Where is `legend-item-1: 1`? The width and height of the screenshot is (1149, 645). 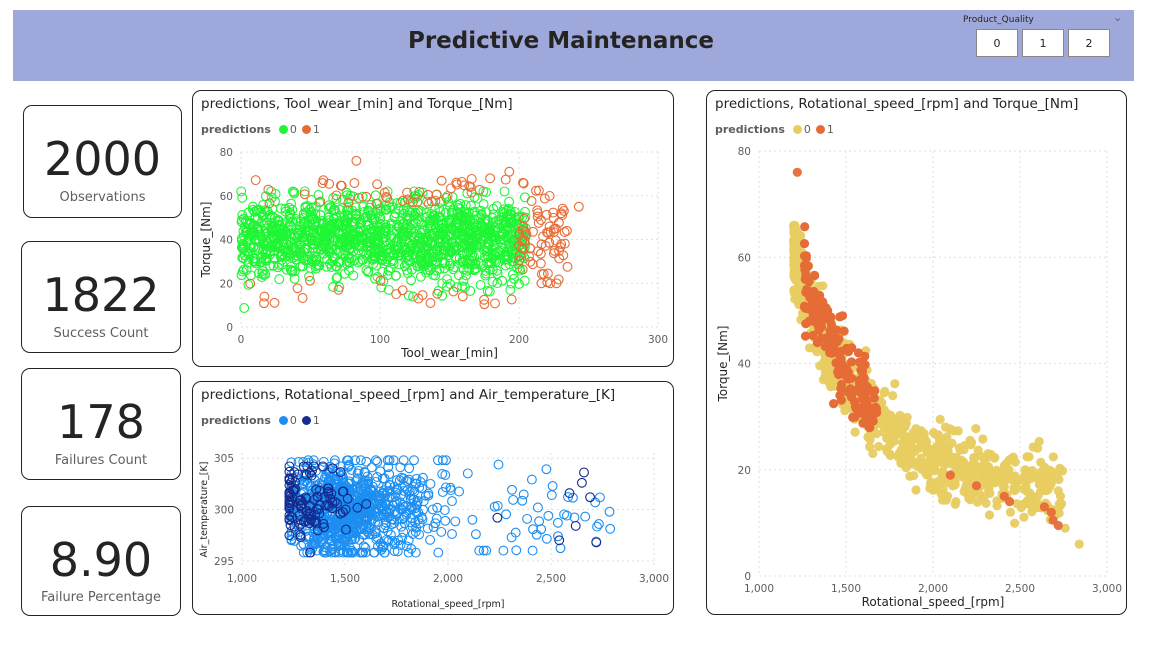
legend-item-1: 1 is located at coordinates (824, 129).